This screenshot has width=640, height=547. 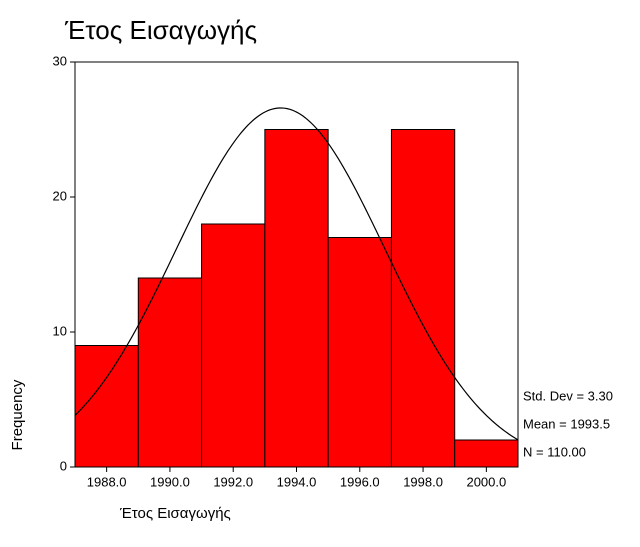 What do you see at coordinates (63, 465) in the screenshot?
I see `y-tick-label: 0` at bounding box center [63, 465].